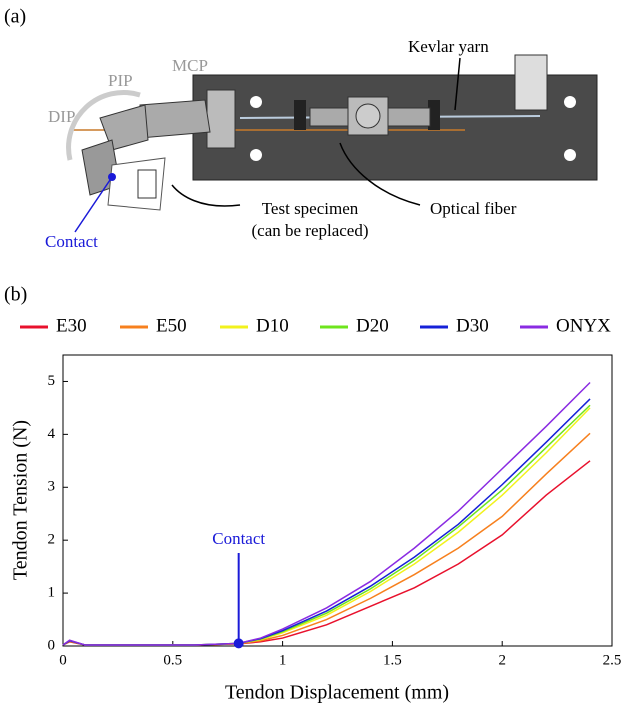 This screenshot has height=718, width=624. What do you see at coordinates (283, 660) in the screenshot?
I see `x-tick-label: 1` at bounding box center [283, 660].